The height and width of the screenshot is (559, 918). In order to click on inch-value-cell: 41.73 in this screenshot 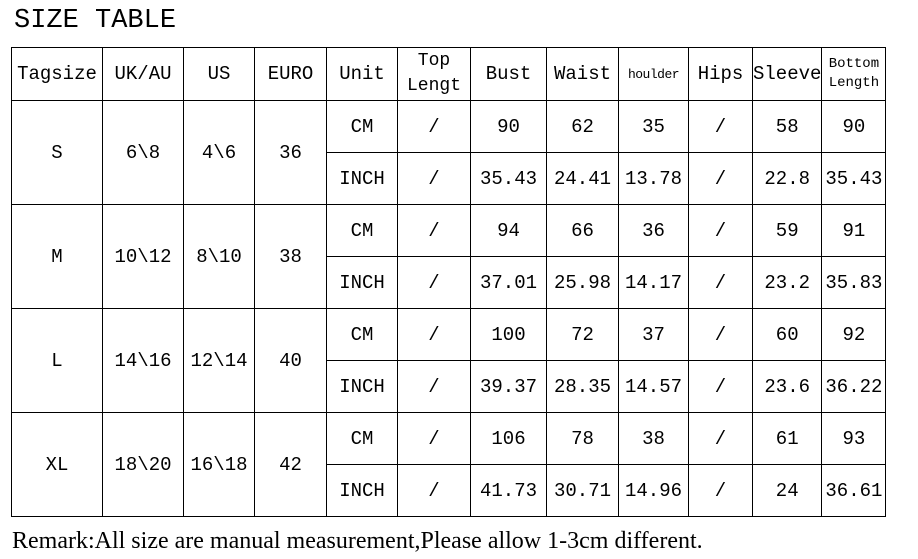, I will do `click(508, 490)`.